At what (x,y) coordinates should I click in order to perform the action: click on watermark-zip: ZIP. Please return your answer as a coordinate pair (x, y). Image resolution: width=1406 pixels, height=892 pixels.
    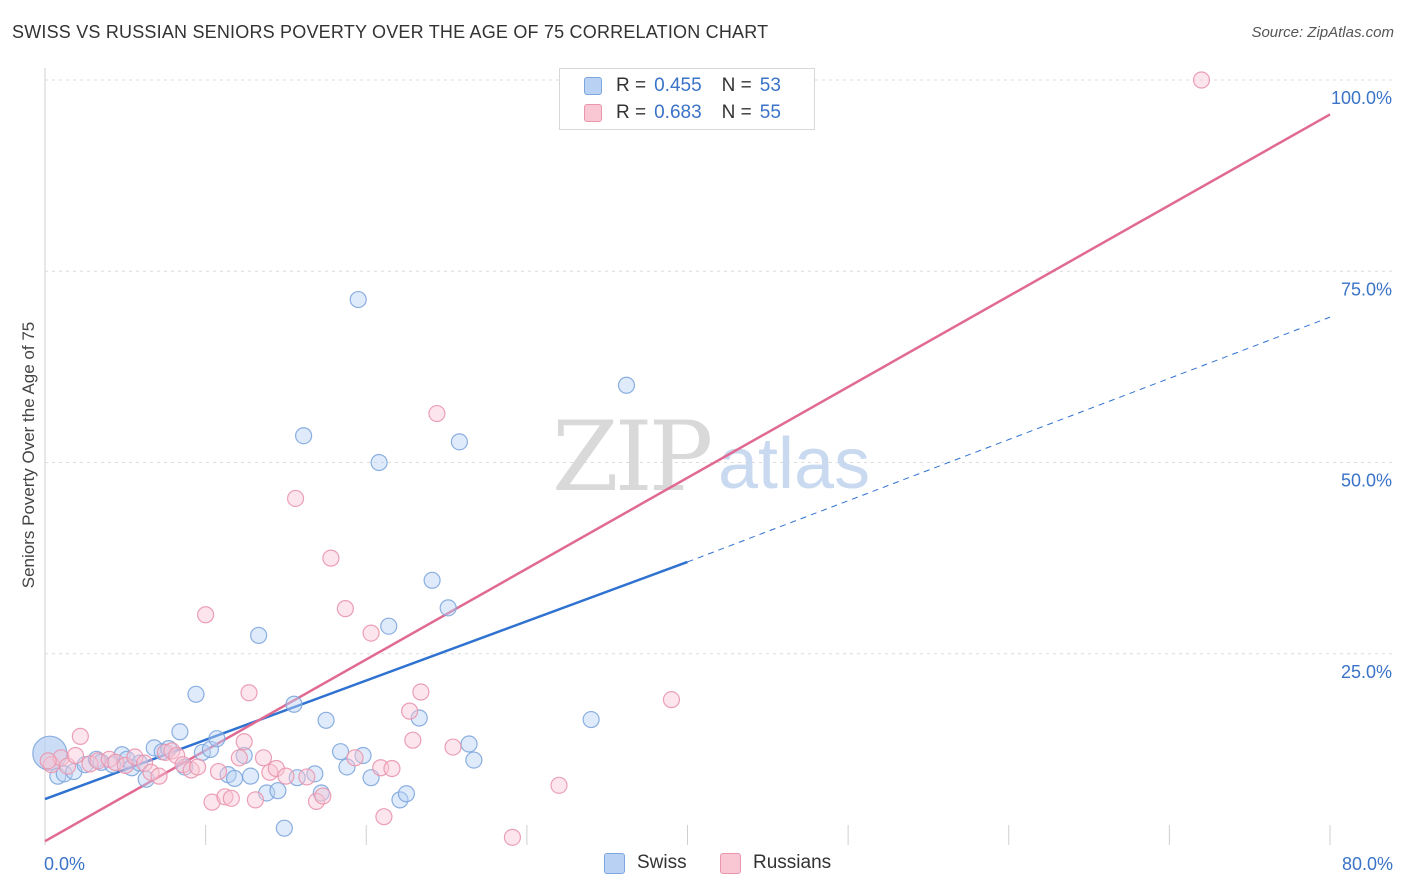
    Looking at the image, I should click on (631, 457).